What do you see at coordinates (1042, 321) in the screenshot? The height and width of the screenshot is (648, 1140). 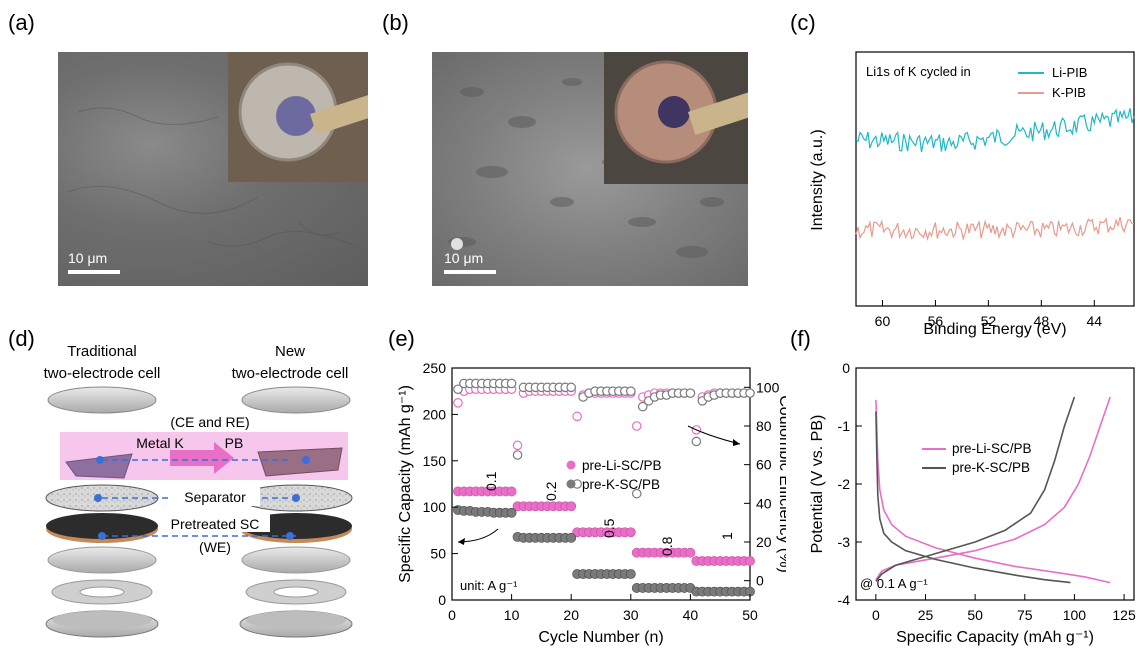 I see `x-tick-label-c: 48` at bounding box center [1042, 321].